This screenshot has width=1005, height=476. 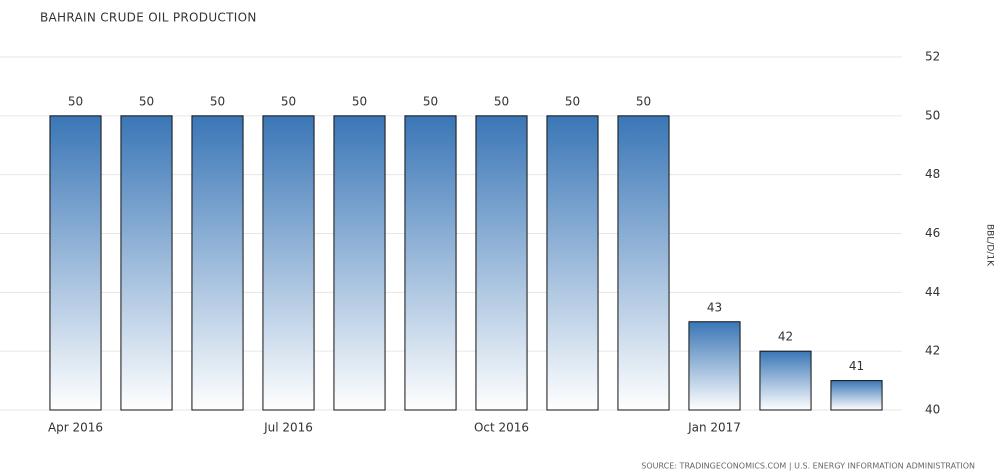 I want to click on data-label: 42, so click(x=785, y=337).